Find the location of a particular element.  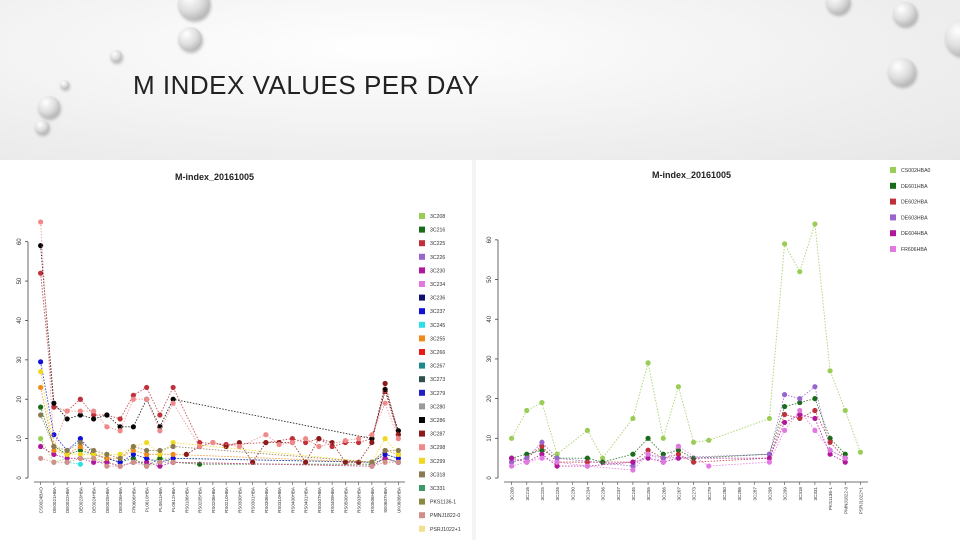

legend-label: FR606HBA is located at coordinates (914, 250).